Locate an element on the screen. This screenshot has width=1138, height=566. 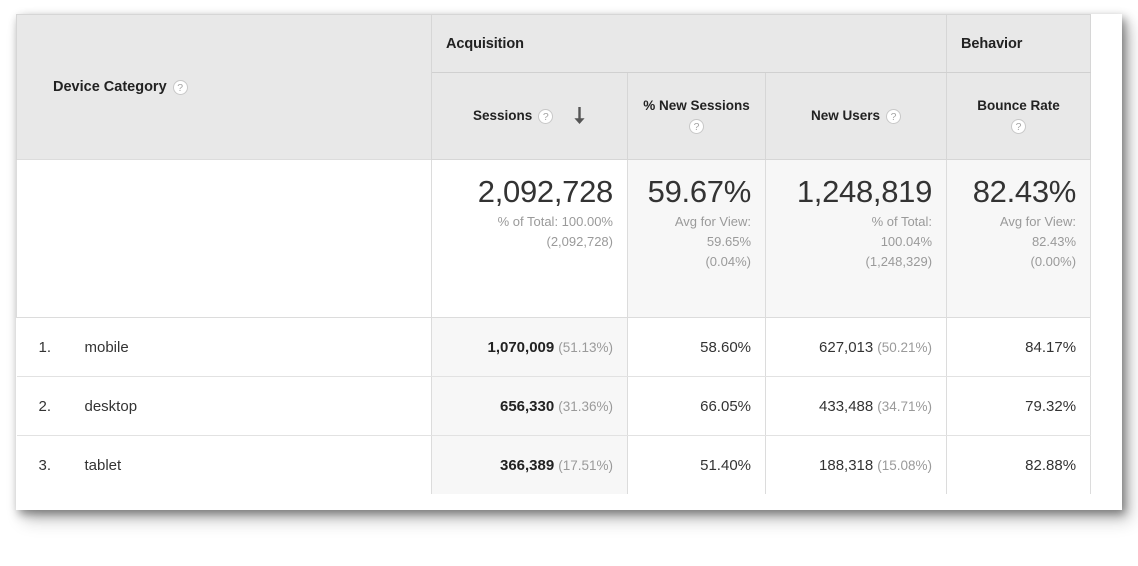
column-header-sessions-label: Sessions is located at coordinates (502, 115).